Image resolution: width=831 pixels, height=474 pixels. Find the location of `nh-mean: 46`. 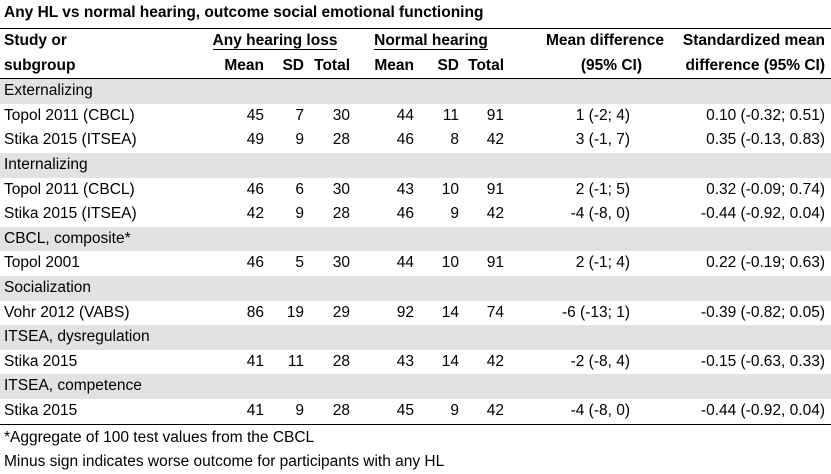

nh-mean: 46 is located at coordinates (384, 140).